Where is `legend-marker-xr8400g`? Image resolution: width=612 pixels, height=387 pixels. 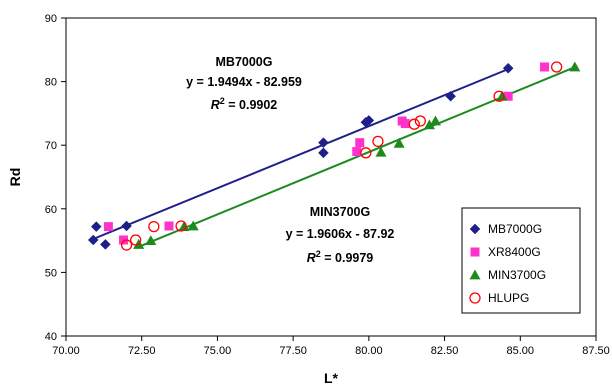 legend-marker-xr8400g is located at coordinates (475, 252).